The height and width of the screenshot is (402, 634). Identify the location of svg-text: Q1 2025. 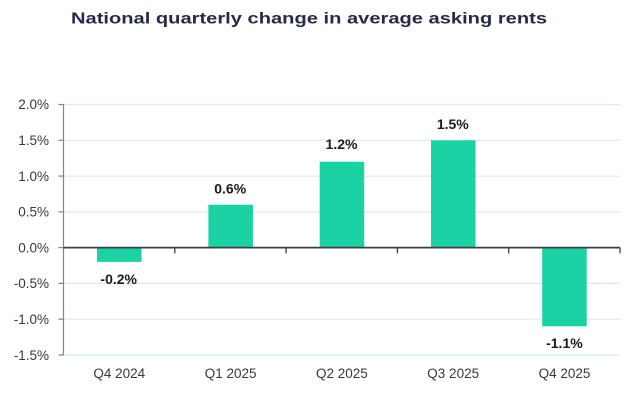
(231, 373).